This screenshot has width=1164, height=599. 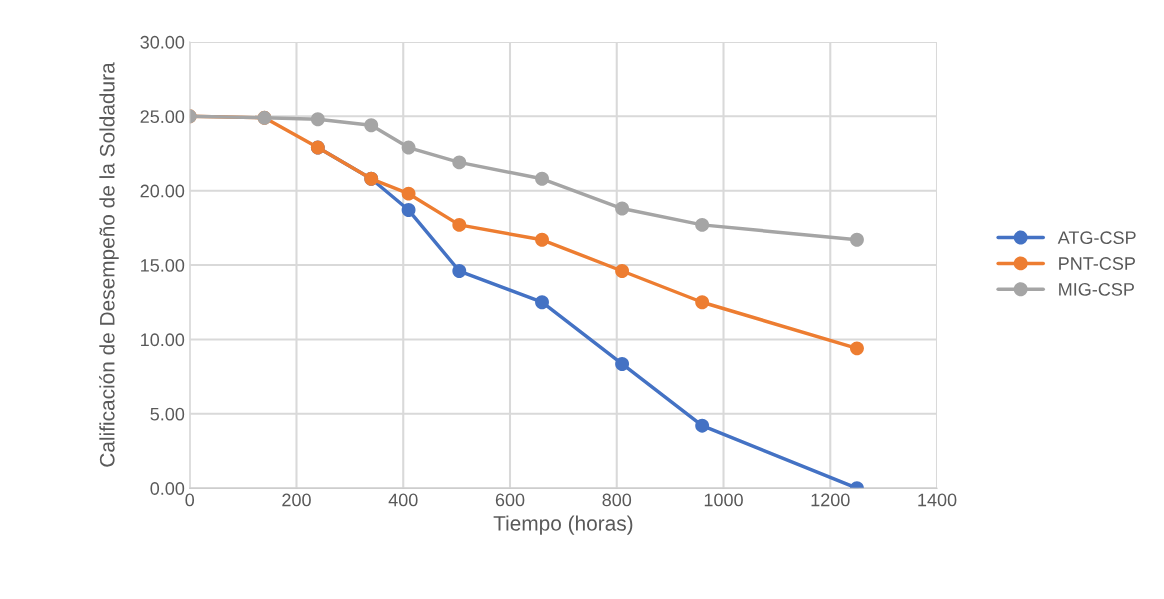 What do you see at coordinates (1096, 238) in the screenshot?
I see `legend-label: ATG-CSP` at bounding box center [1096, 238].